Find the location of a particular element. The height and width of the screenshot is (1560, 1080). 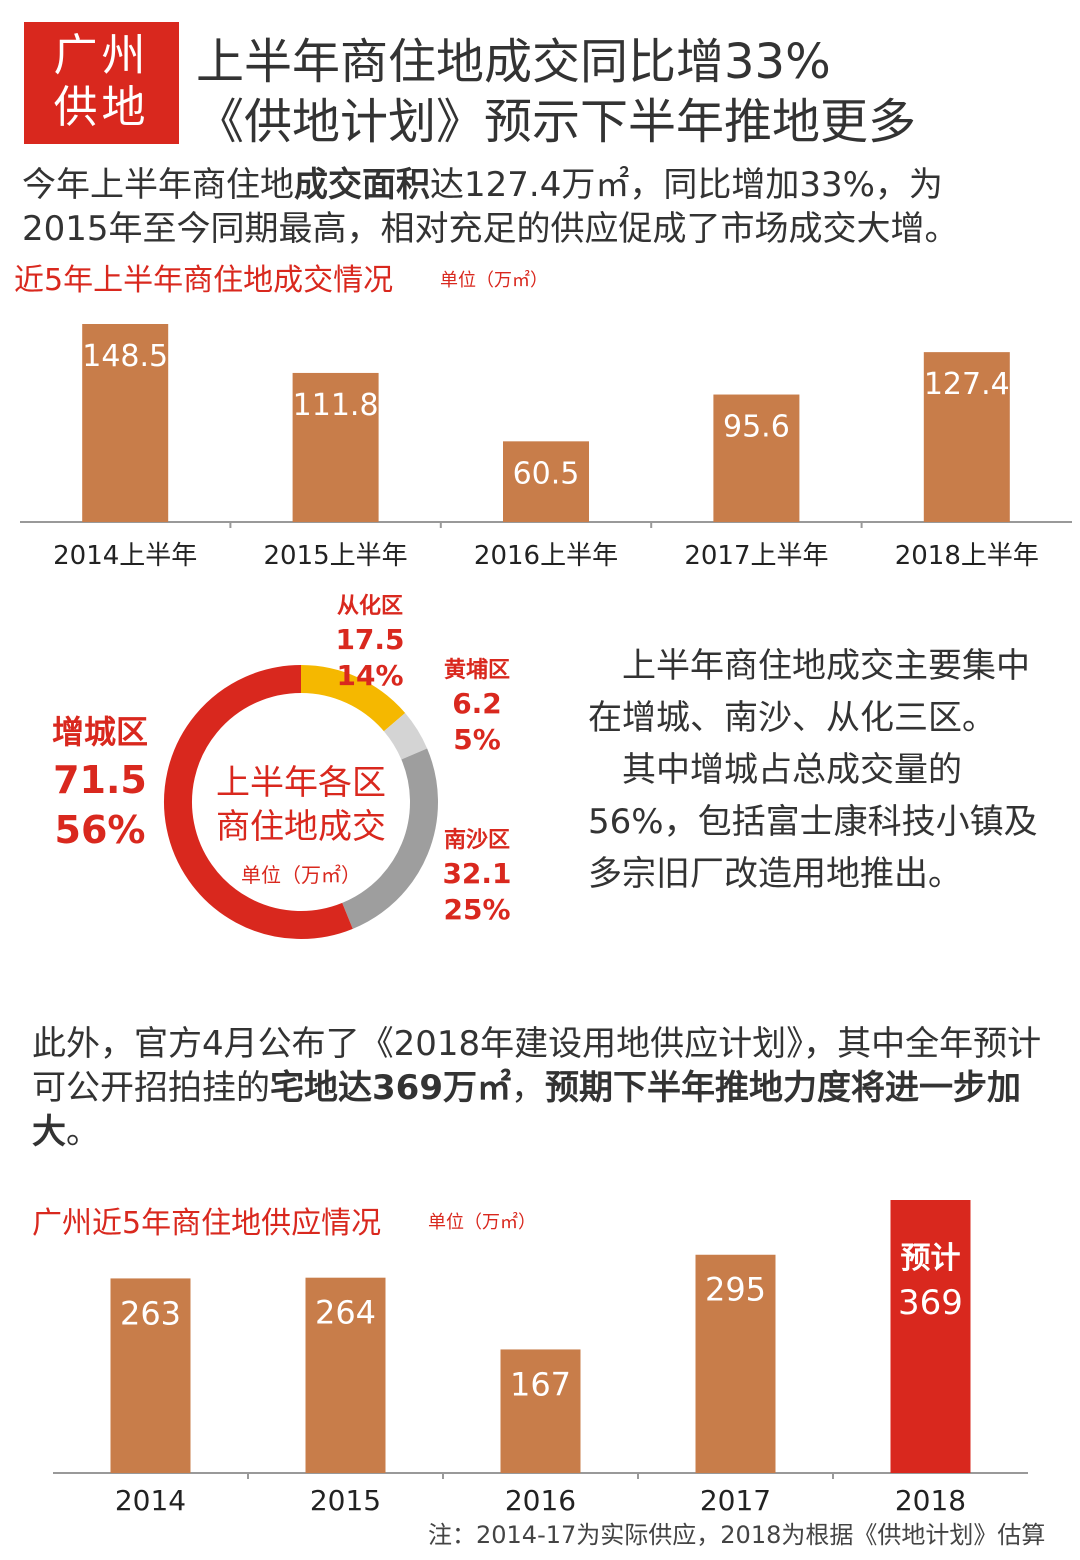

x-tick-label: 2017 is located at coordinates (735, 1500).